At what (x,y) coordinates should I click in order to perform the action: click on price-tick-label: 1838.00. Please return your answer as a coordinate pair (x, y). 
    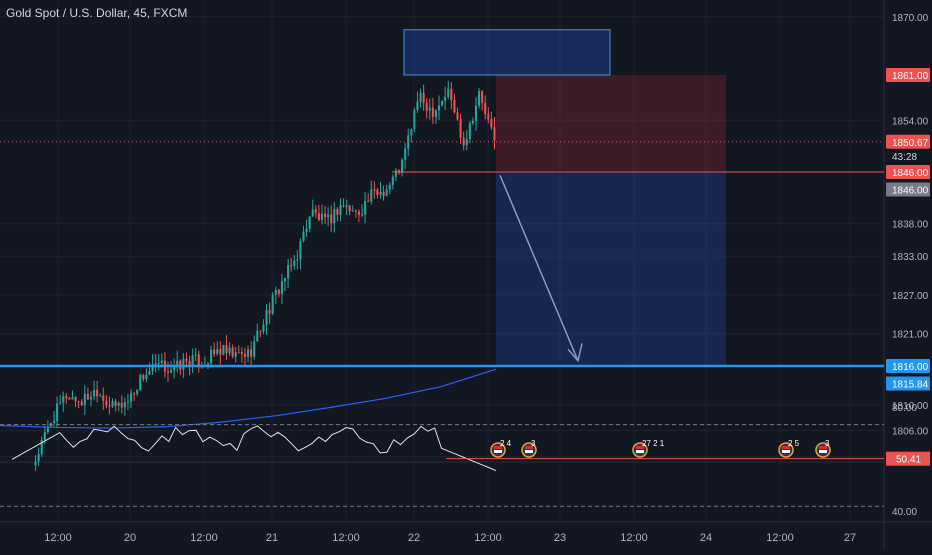
    Looking at the image, I should click on (910, 225).